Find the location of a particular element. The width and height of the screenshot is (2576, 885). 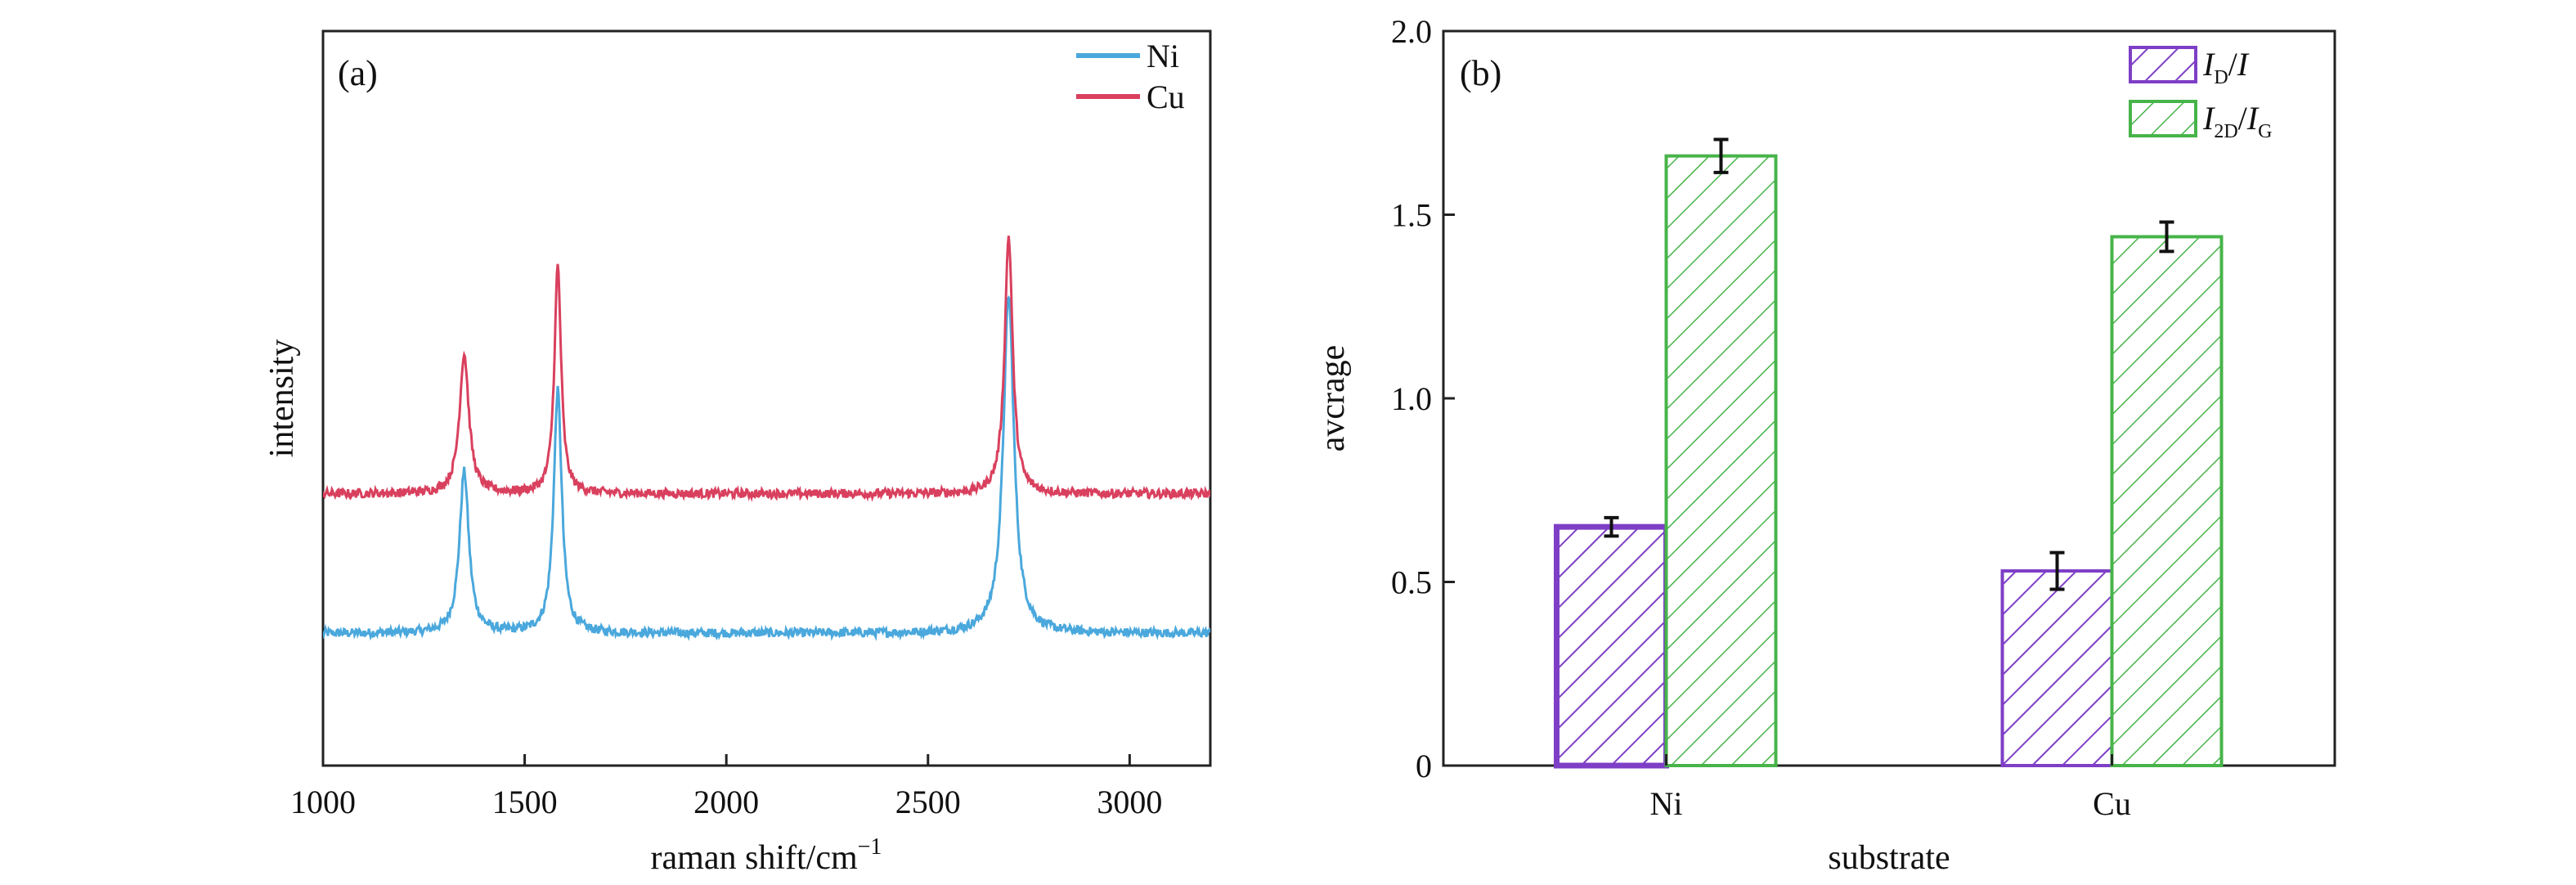

y-tick-label-b: 0 is located at coordinates (1424, 766).